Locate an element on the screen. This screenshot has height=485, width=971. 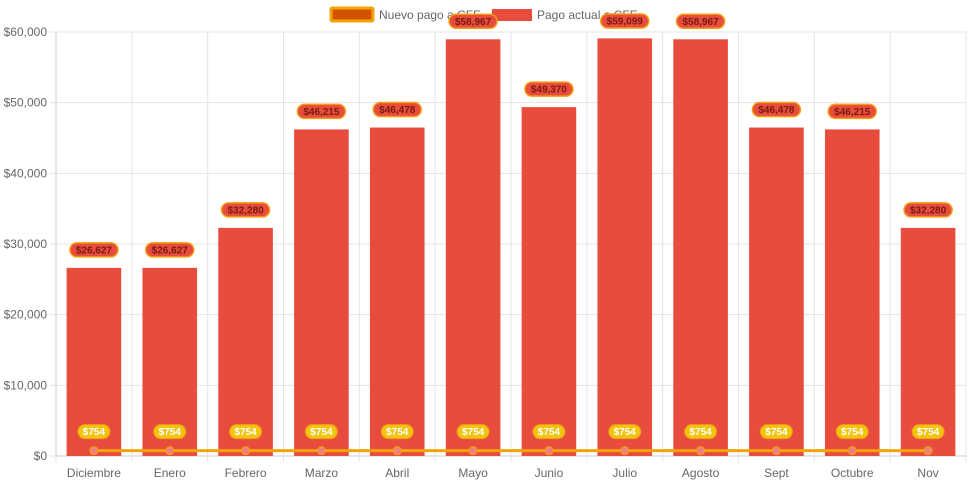
line-label-diciembre: $754 is located at coordinates (94, 432).